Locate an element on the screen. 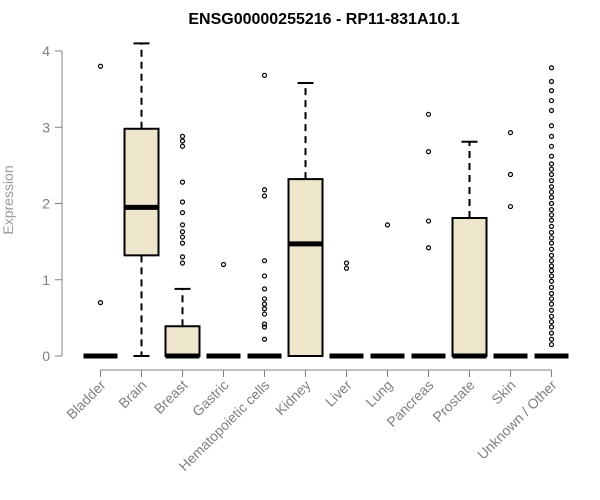  y-tick-label: 4 is located at coordinates (46, 51).